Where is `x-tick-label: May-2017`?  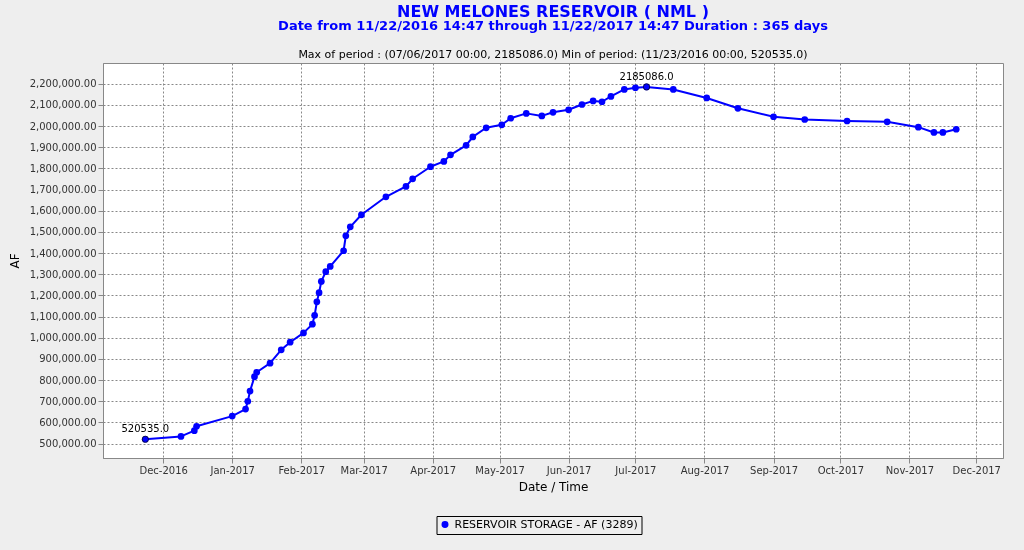
x-tick-label: May-2017 is located at coordinates (500, 470).